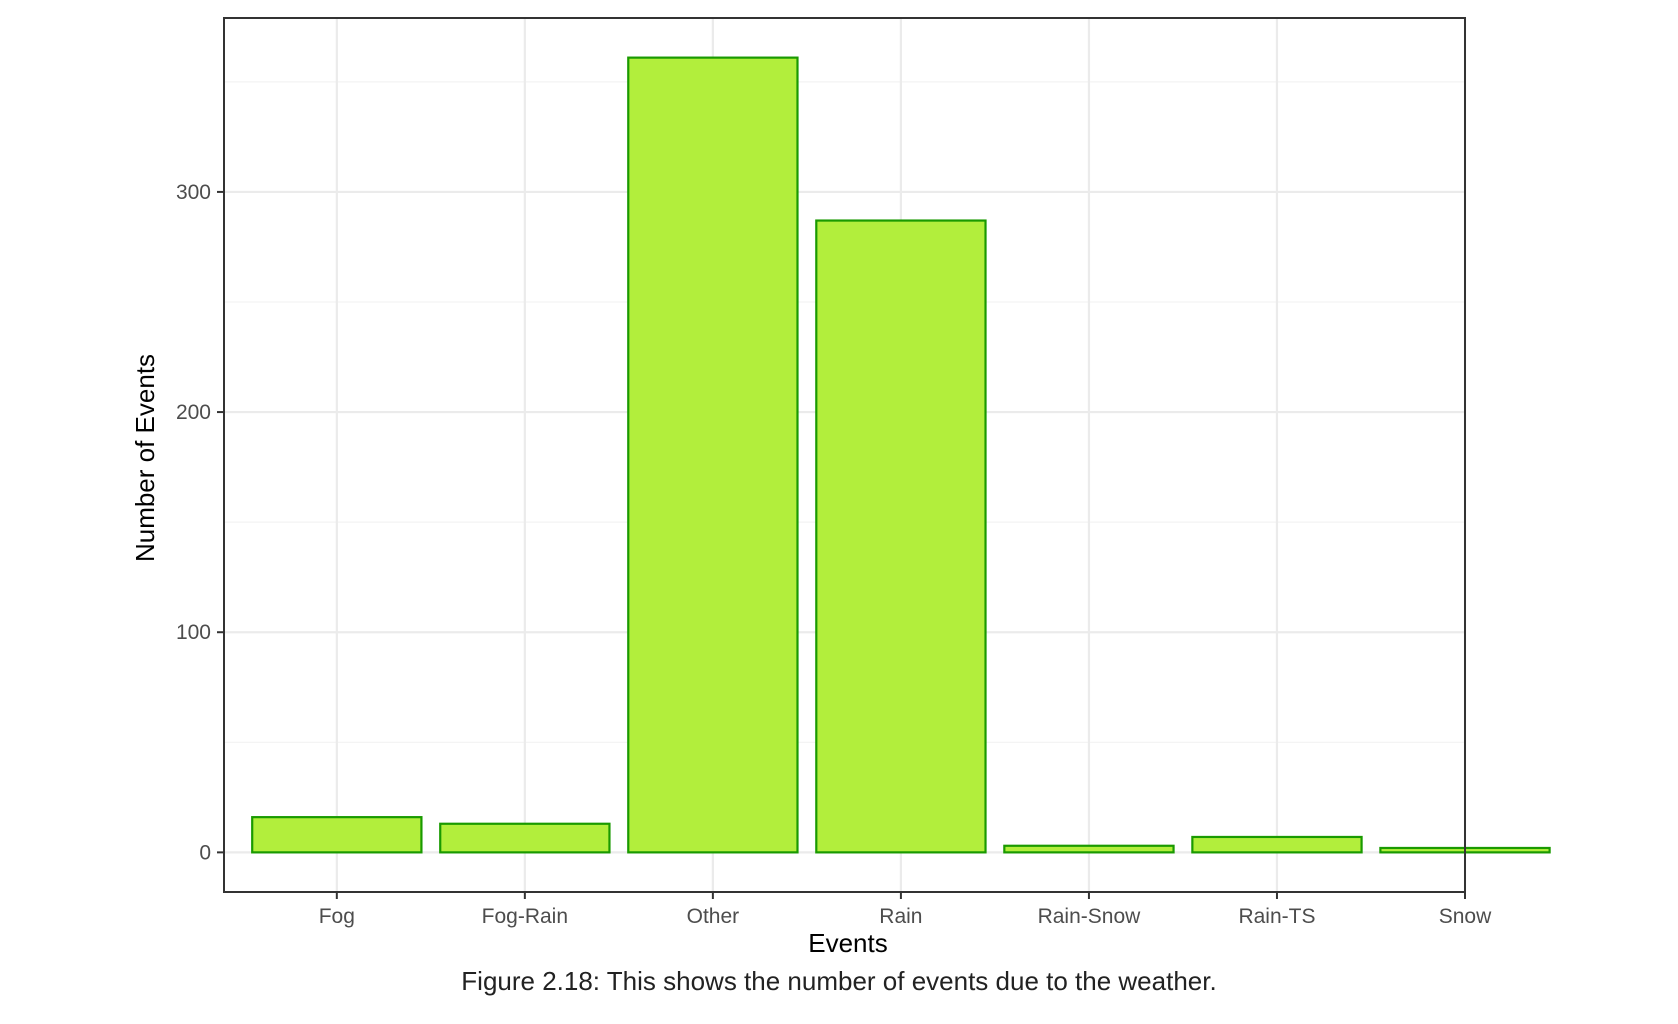  What do you see at coordinates (901, 536) in the screenshot?
I see `bar-rain` at bounding box center [901, 536].